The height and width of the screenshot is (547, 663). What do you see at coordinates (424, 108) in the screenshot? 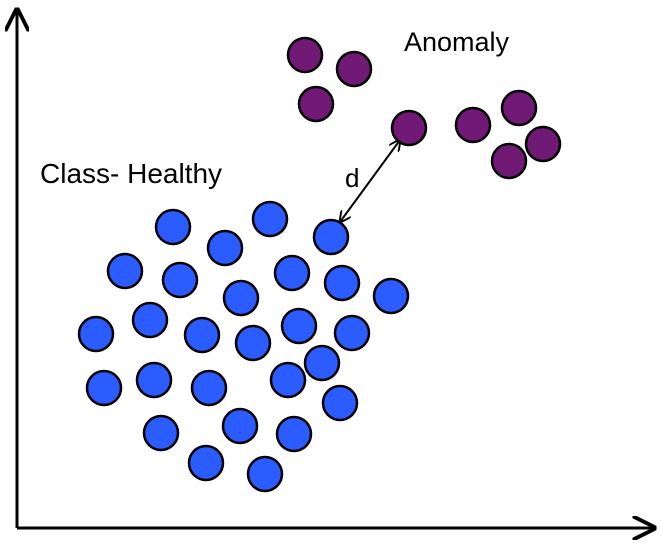
I see `anomaly-cluster` at bounding box center [424, 108].